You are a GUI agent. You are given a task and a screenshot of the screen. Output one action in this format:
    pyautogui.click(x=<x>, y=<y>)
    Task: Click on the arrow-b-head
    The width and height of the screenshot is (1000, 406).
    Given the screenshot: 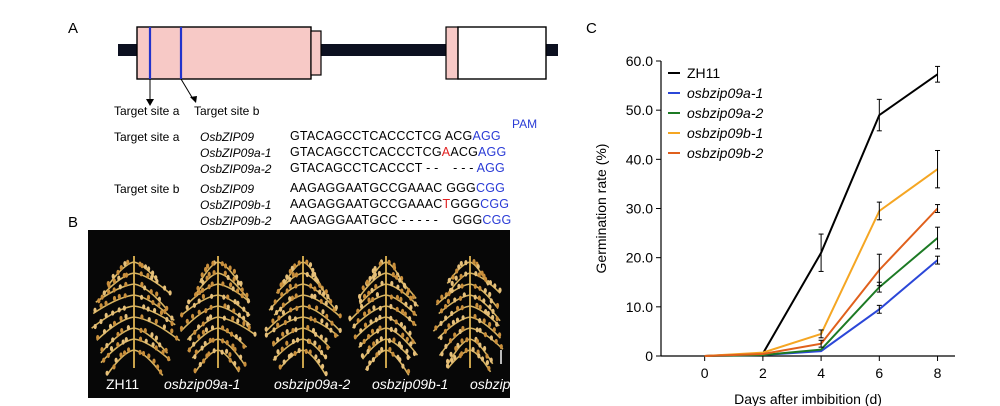 What is the action you would take?
    pyautogui.click(x=193, y=99)
    